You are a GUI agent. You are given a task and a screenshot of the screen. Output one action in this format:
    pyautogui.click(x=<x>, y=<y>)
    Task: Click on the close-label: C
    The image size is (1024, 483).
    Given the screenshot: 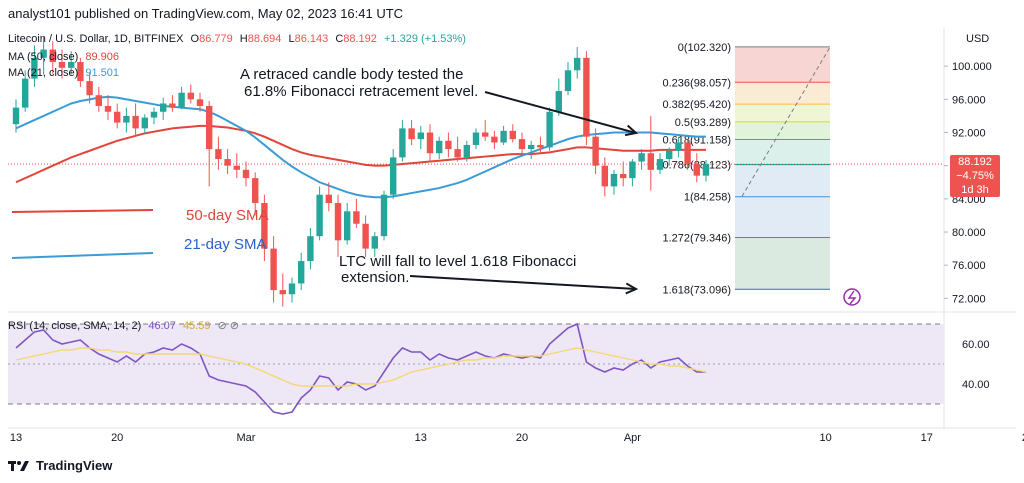 What is the action you would take?
    pyautogui.click(x=339, y=39)
    